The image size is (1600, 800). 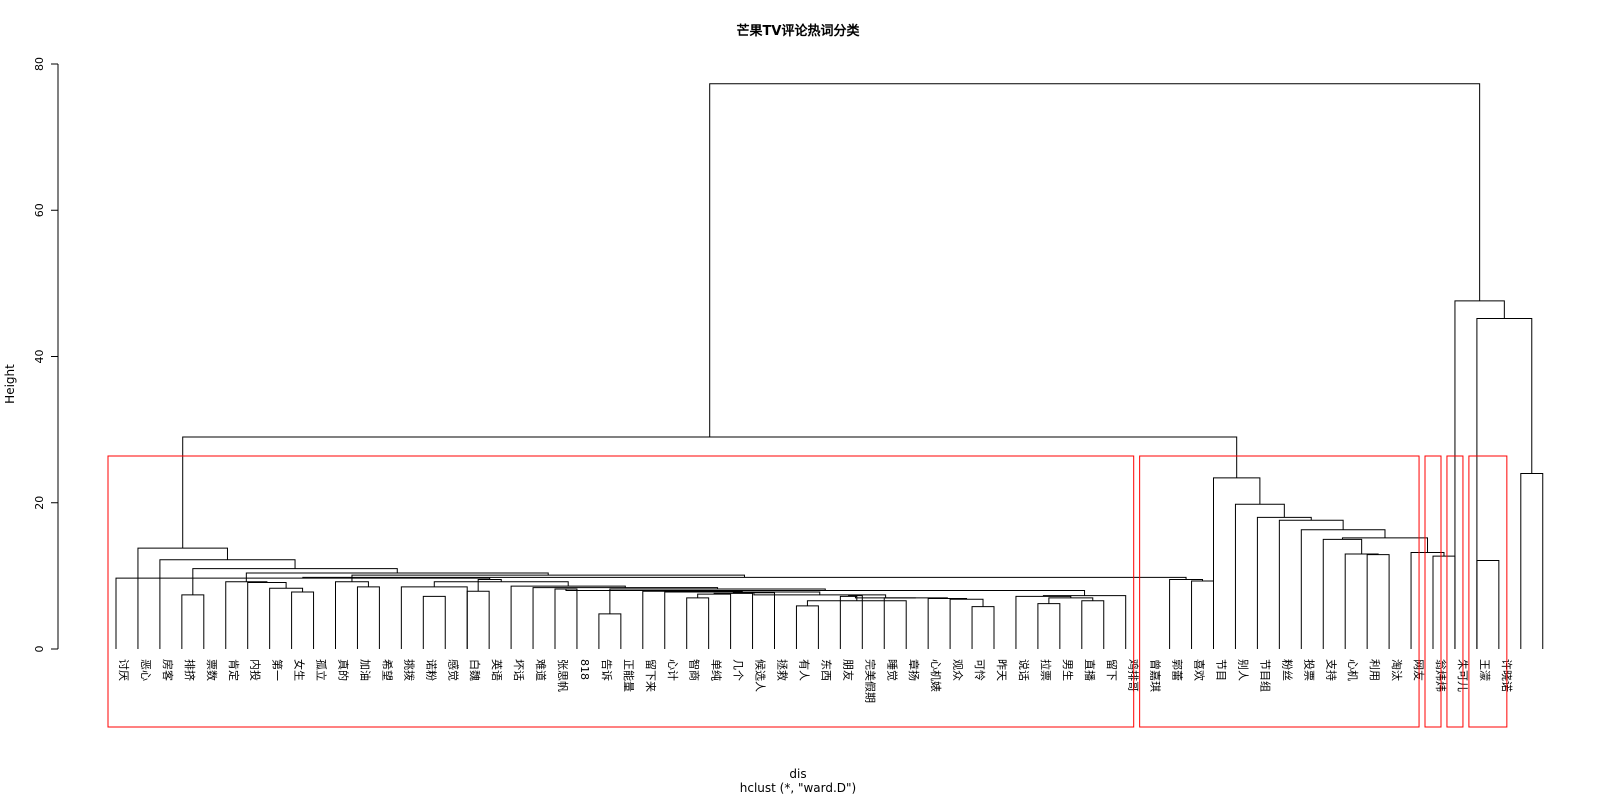 What do you see at coordinates (799, 31) in the screenshot?
I see `chart-title: 芒果TV评论热词分类` at bounding box center [799, 31].